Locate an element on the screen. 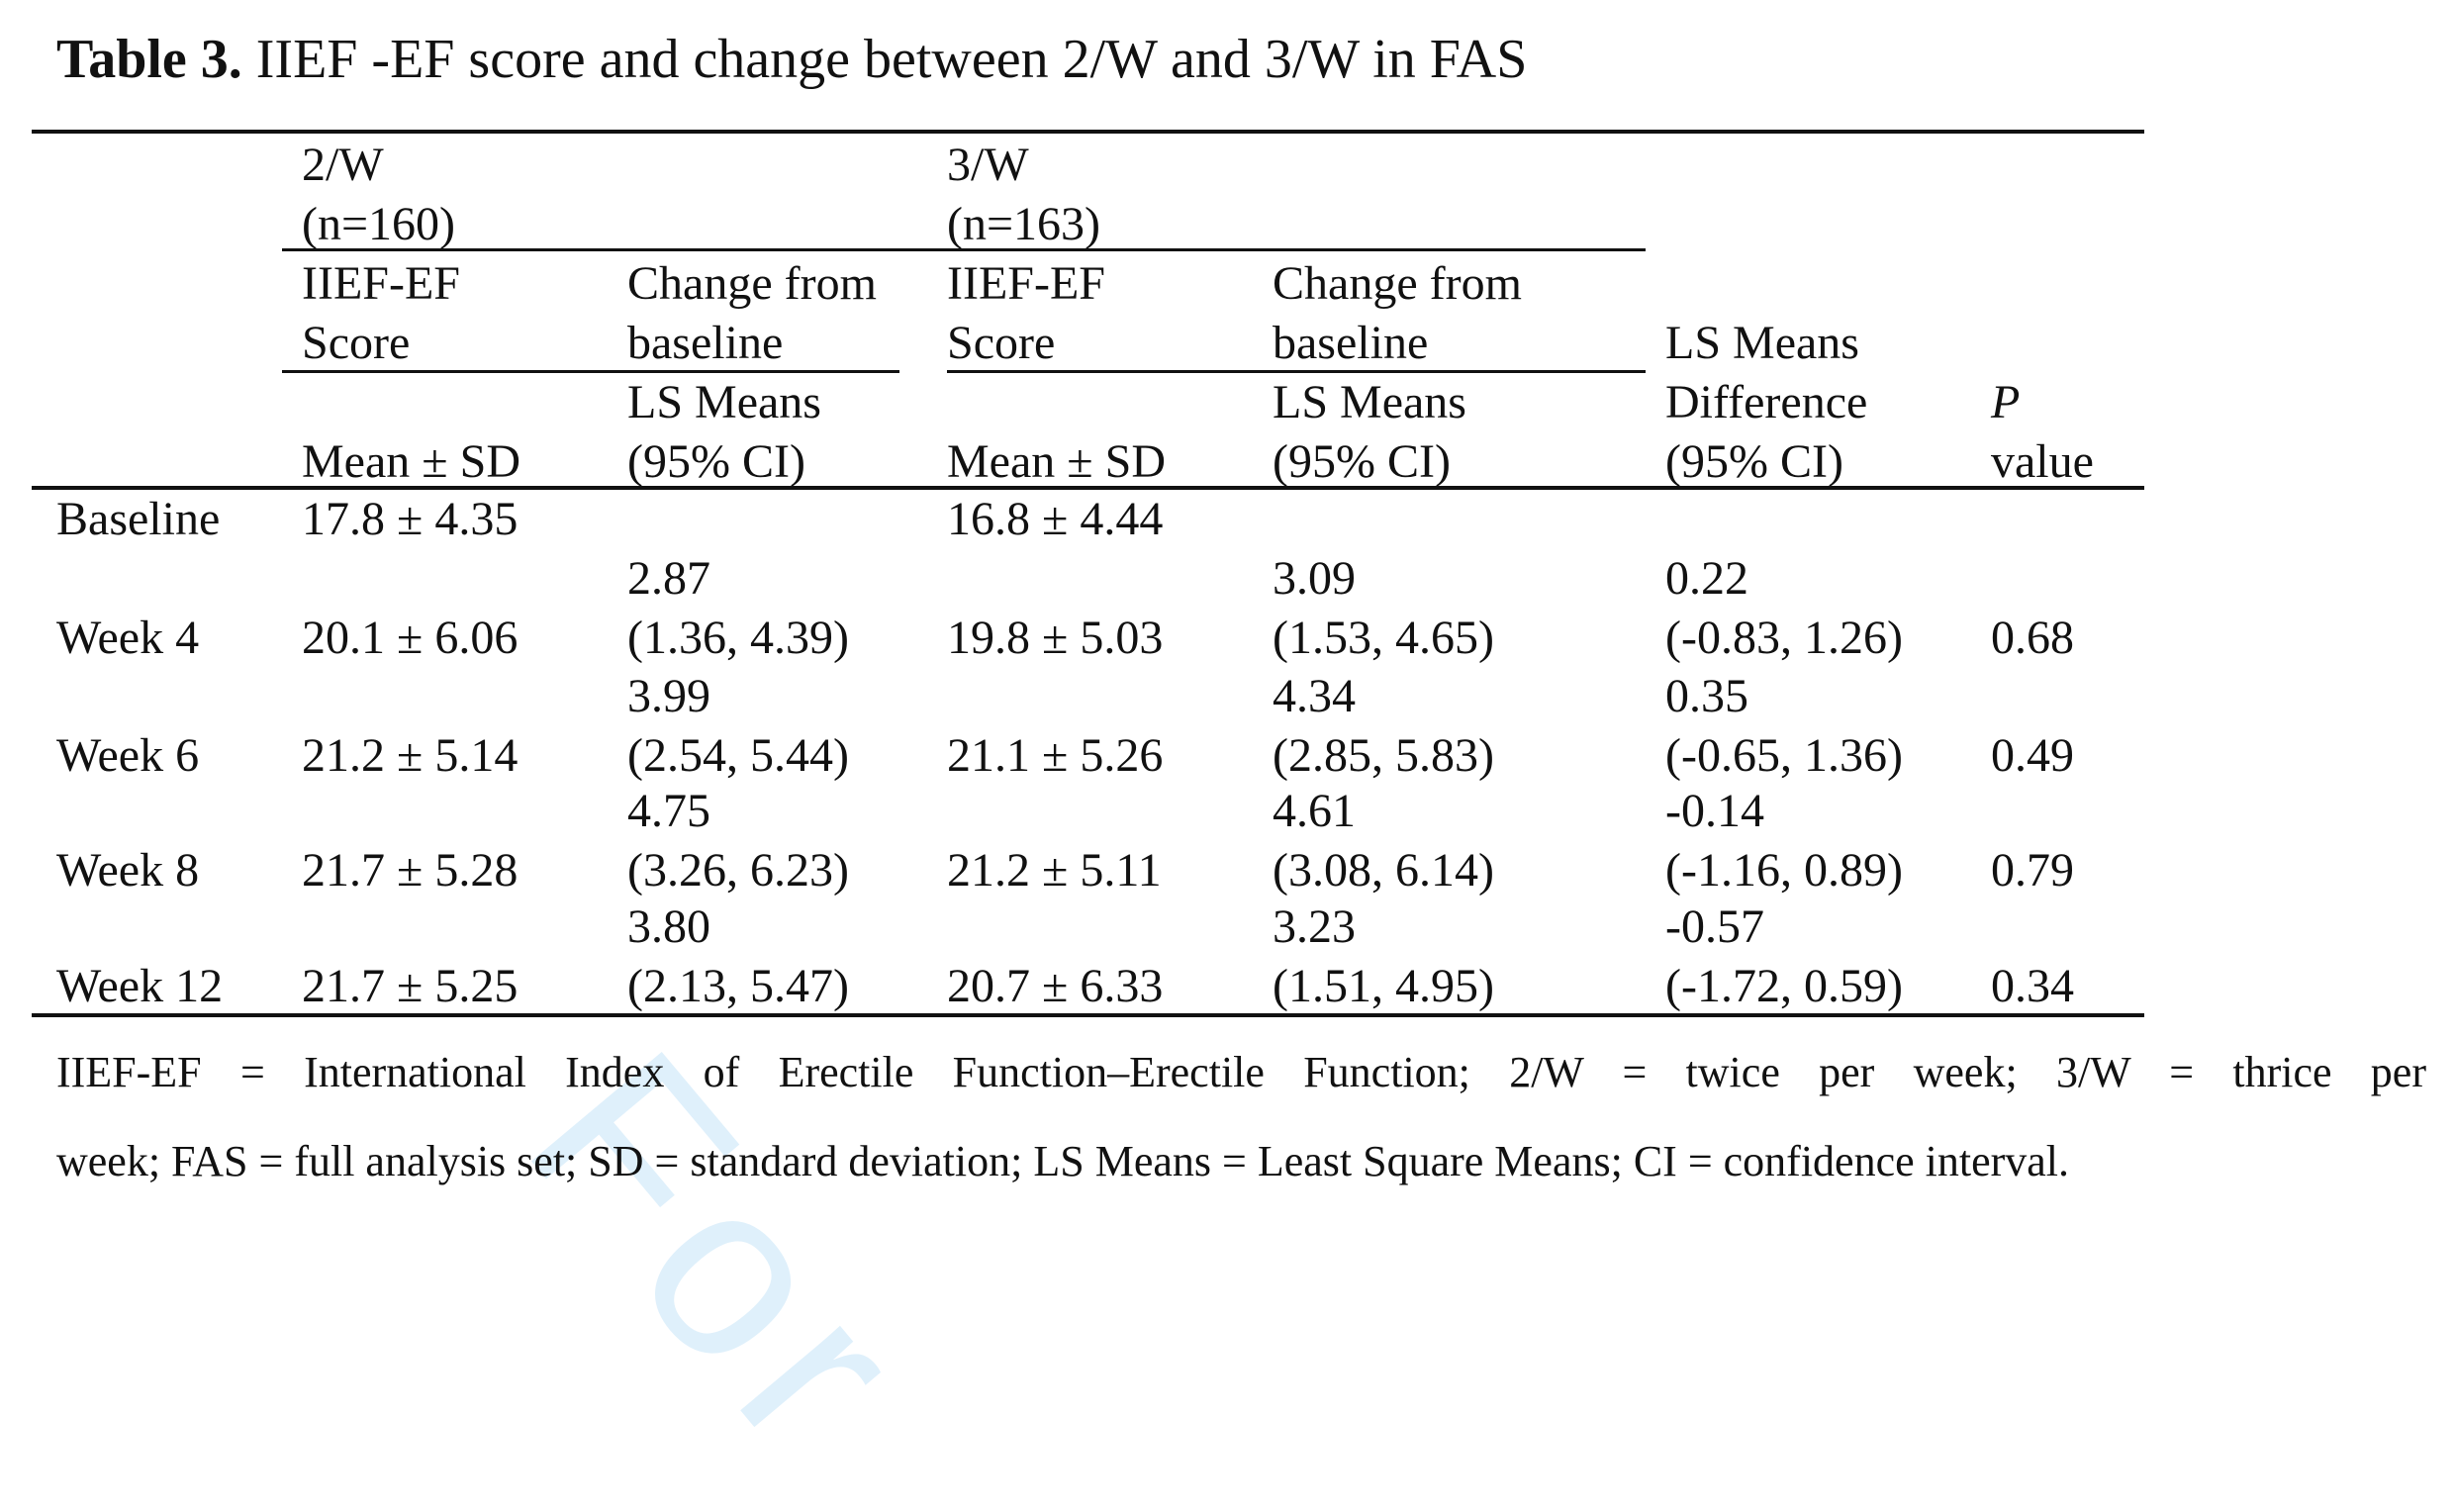 Image resolution: width=2454 pixels, height=1512 pixels. header-2w-change-stat-line2: (95% CI) is located at coordinates (716, 462).